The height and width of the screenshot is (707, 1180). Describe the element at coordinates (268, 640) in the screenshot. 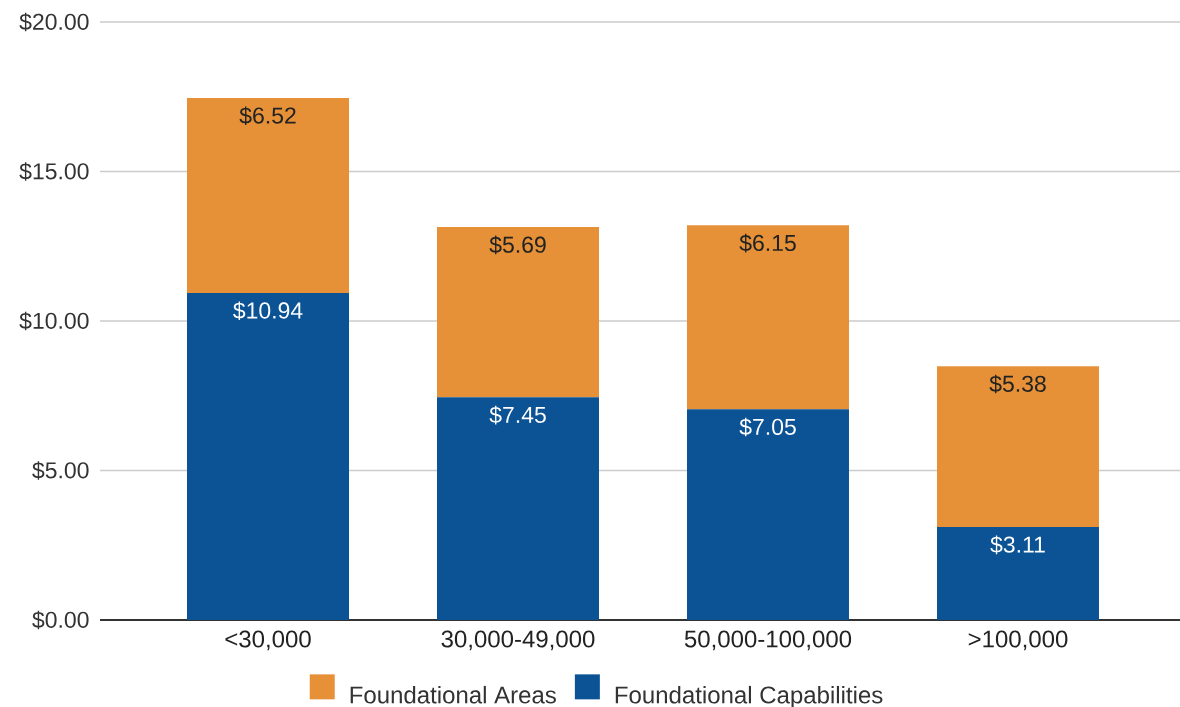

I see `x-tick-label: <30,000` at that location.